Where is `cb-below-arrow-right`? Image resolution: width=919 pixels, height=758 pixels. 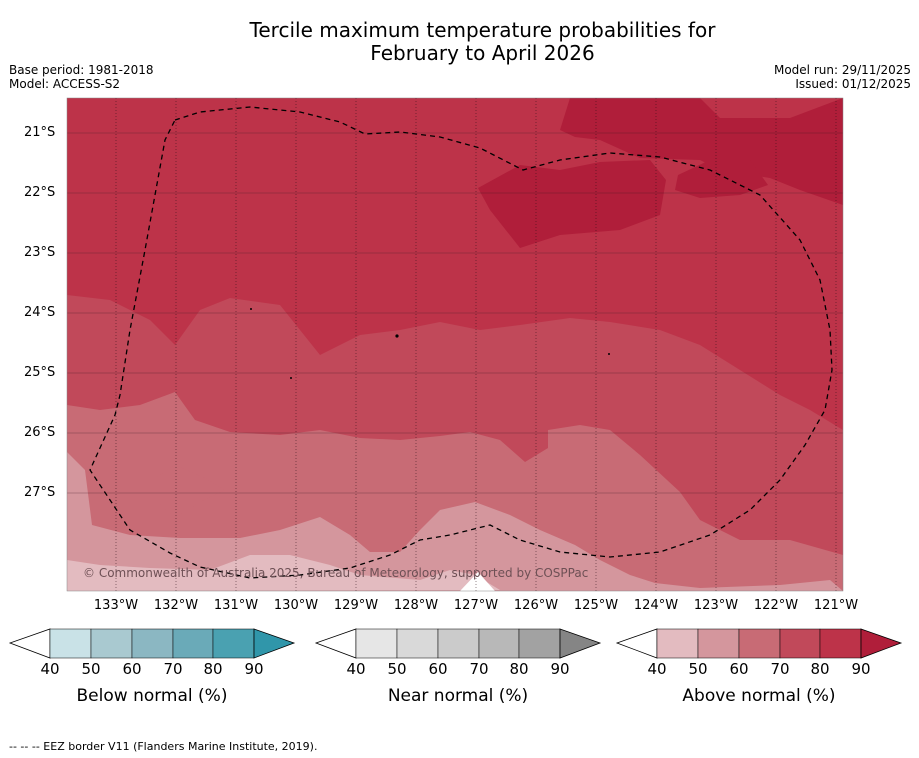 cb-below-arrow-right is located at coordinates (274, 643).